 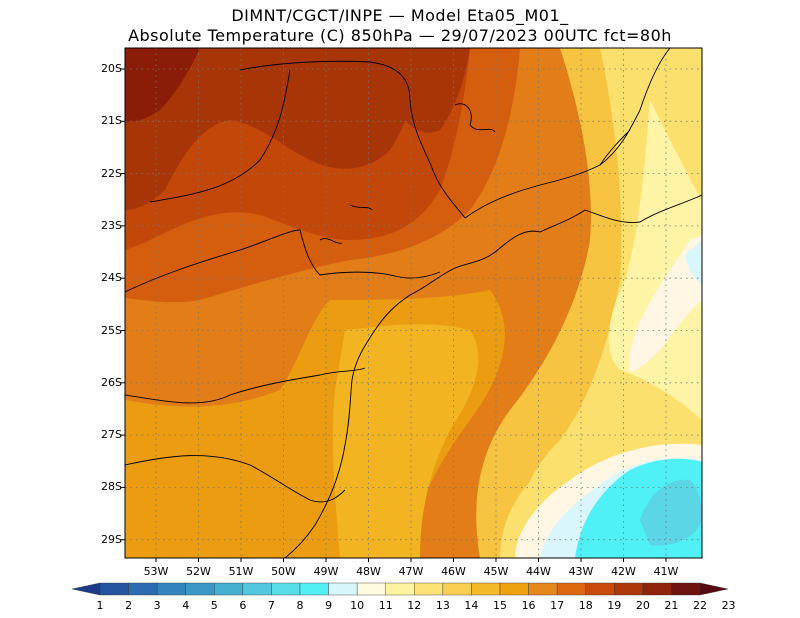 I want to click on longitude-label: 47W, so click(x=411, y=571).